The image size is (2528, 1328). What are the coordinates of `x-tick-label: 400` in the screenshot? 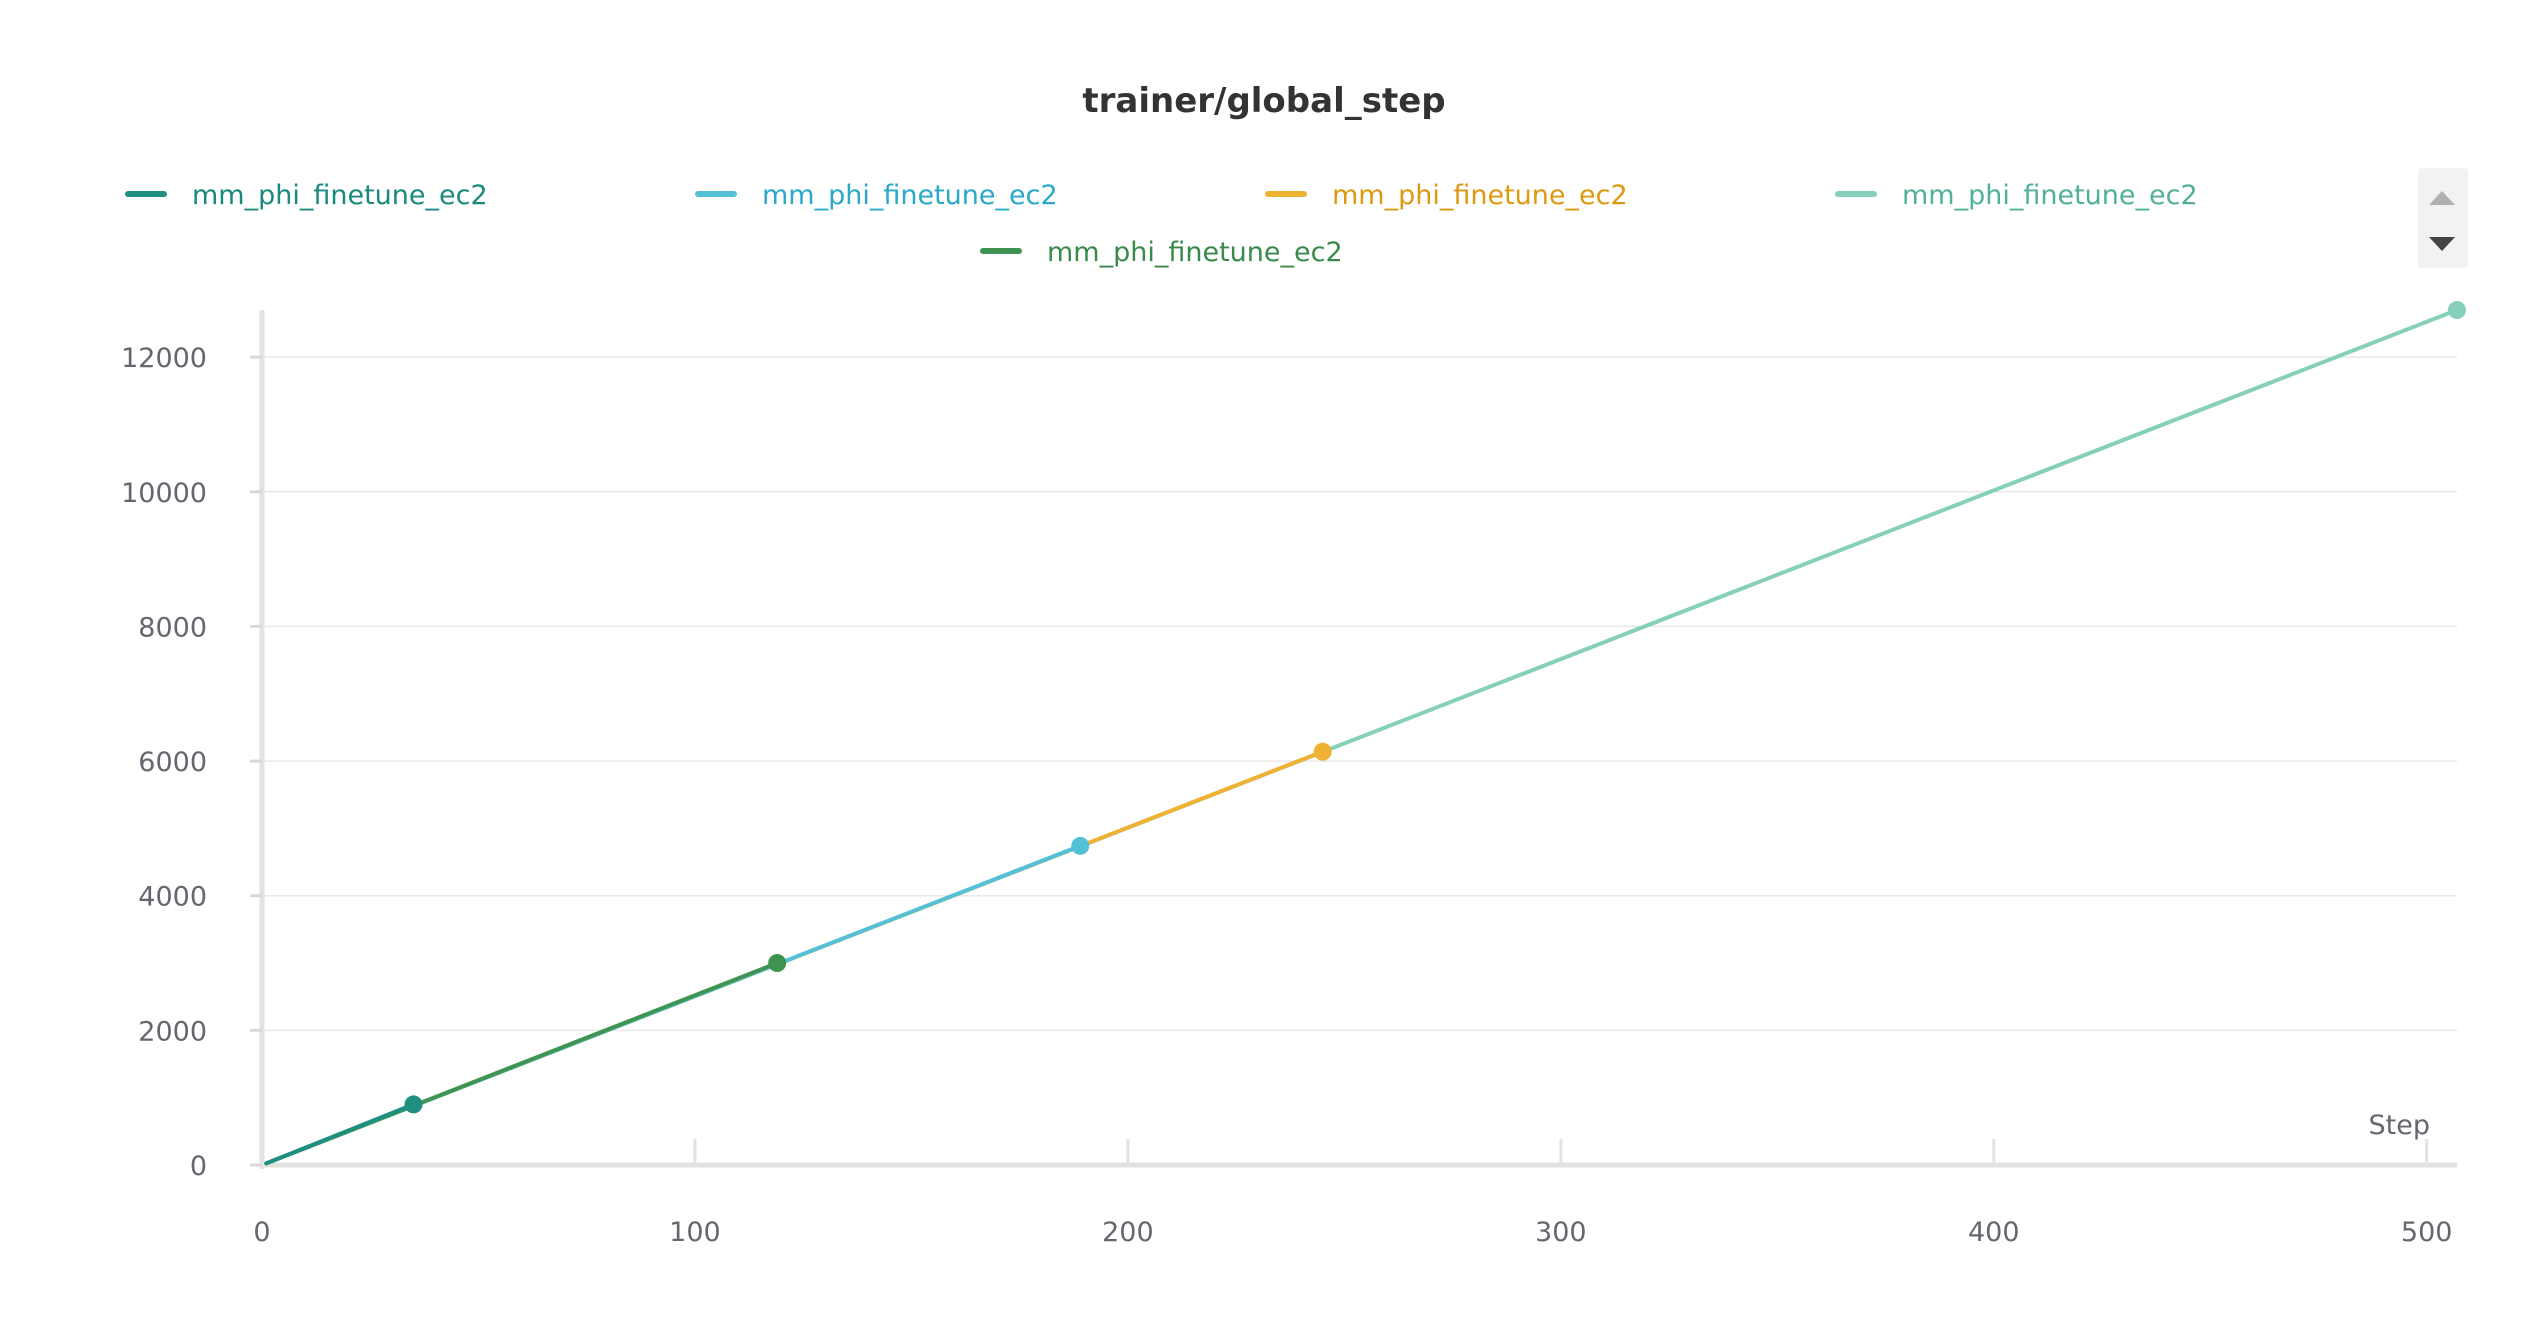 It's located at (1994, 1232).